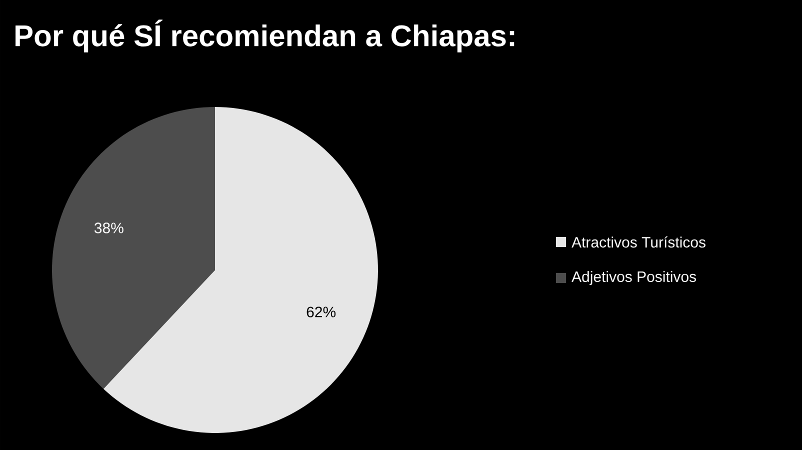 The width and height of the screenshot is (802, 450). What do you see at coordinates (109, 228) in the screenshot?
I see `data-label: 38%` at bounding box center [109, 228].